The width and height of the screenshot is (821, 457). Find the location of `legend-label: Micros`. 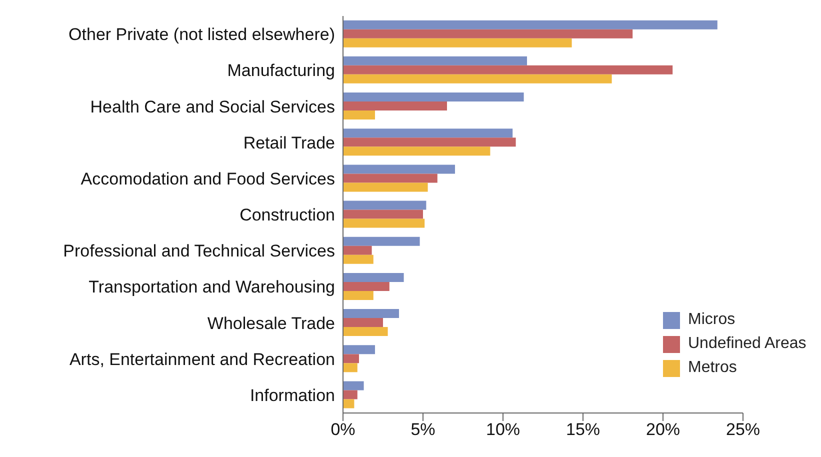

legend-label: Micros is located at coordinates (712, 320).